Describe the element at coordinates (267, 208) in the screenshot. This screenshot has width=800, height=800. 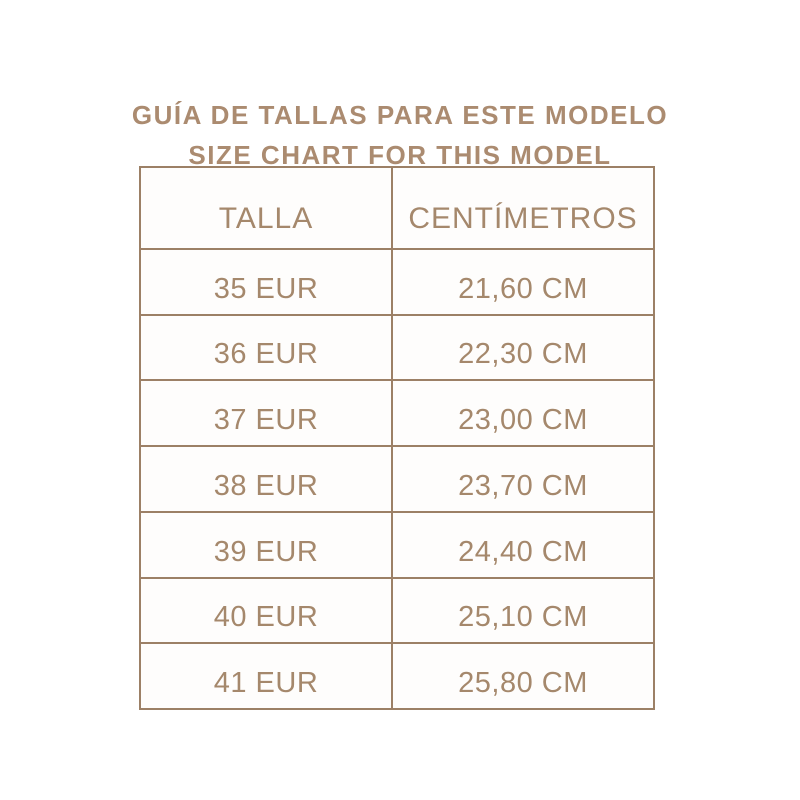
I see `column-header-talla: TALLA` at that location.